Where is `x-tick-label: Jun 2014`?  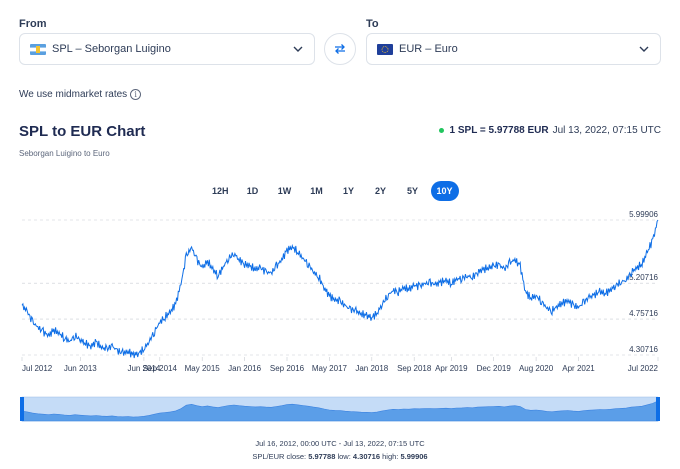
x-tick-label: Jun 2014 is located at coordinates (143, 368).